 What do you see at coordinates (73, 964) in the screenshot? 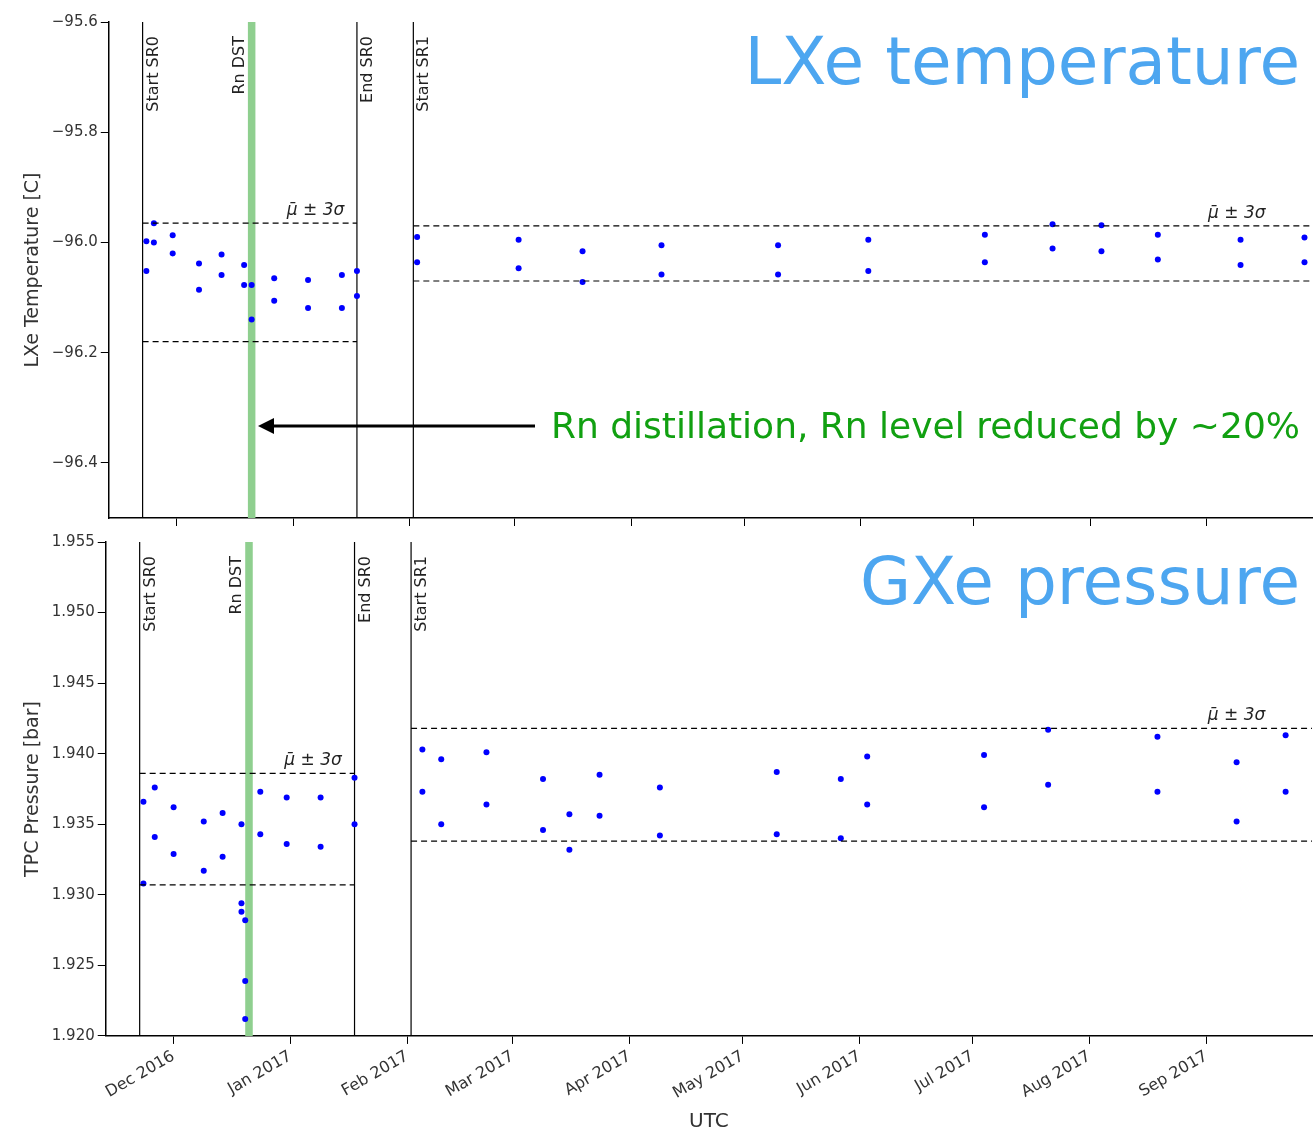
I see `y-tick-label: 1.925` at bounding box center [73, 964].